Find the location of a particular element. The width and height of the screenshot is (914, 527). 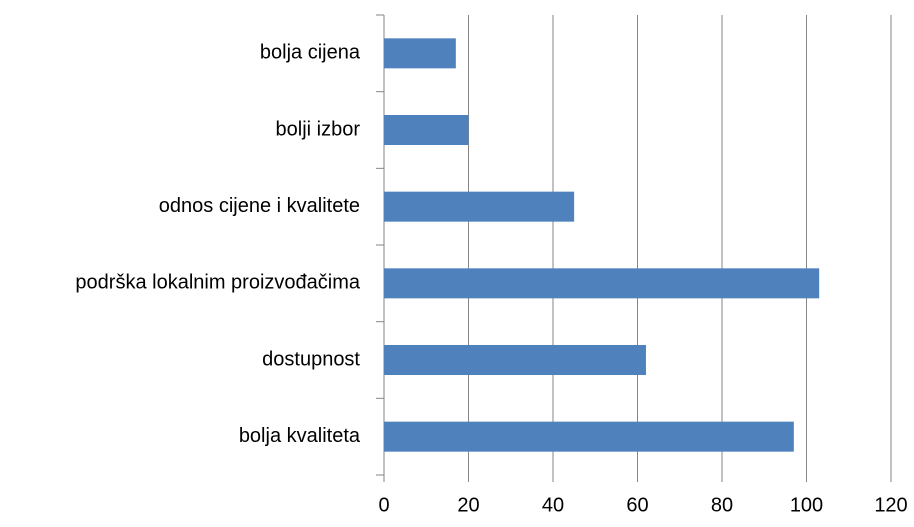

x-tick-label: 20 is located at coordinates (468, 505).